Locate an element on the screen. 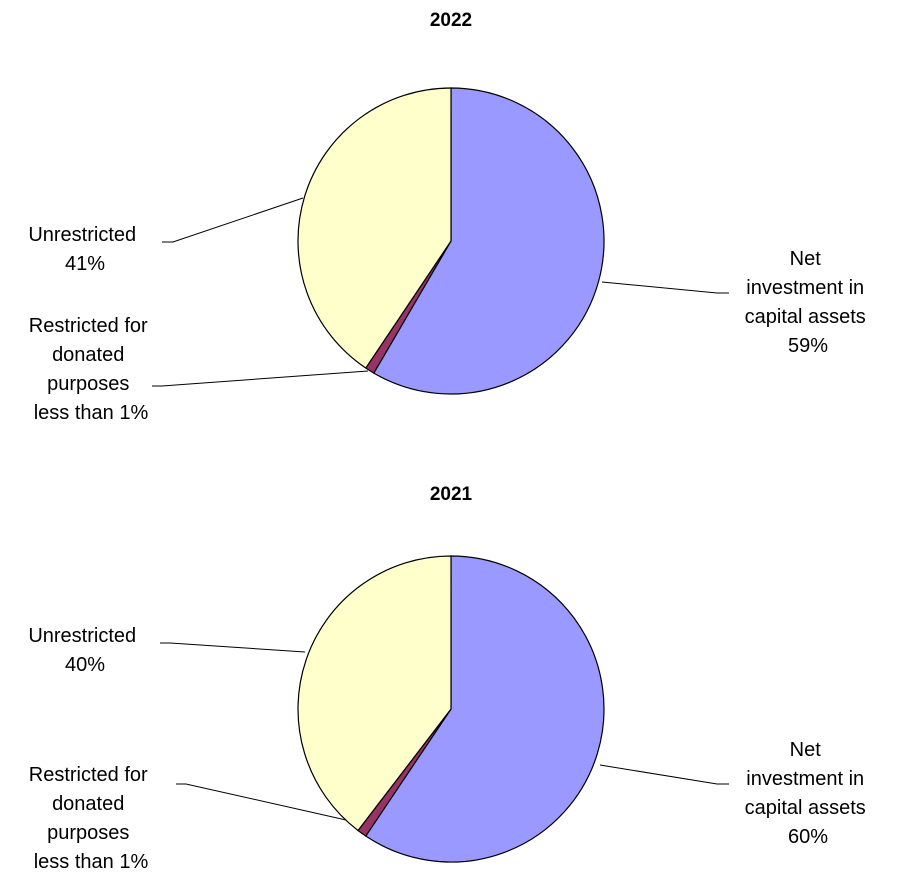  label-net-investment: Net investment in capital assets 59% is located at coordinates (808, 302).